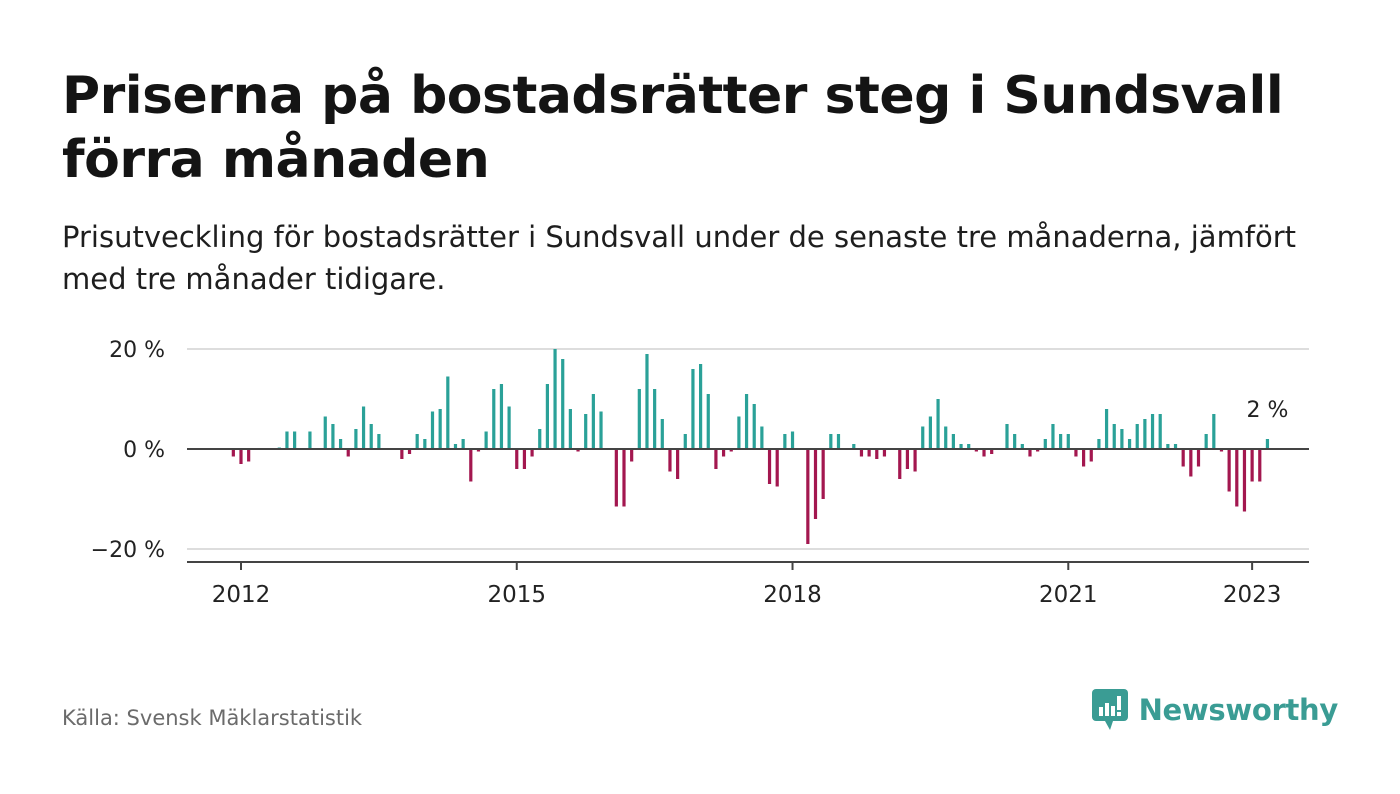  I want to click on x-tick-label: 2012, so click(241, 595).